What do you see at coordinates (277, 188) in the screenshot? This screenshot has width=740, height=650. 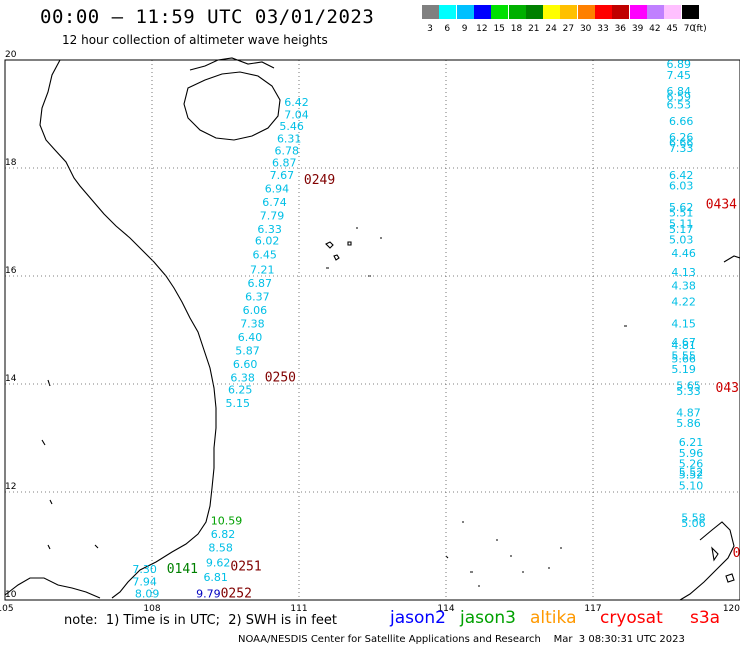 I see `wave-height-value: 6.94` at bounding box center [277, 188].